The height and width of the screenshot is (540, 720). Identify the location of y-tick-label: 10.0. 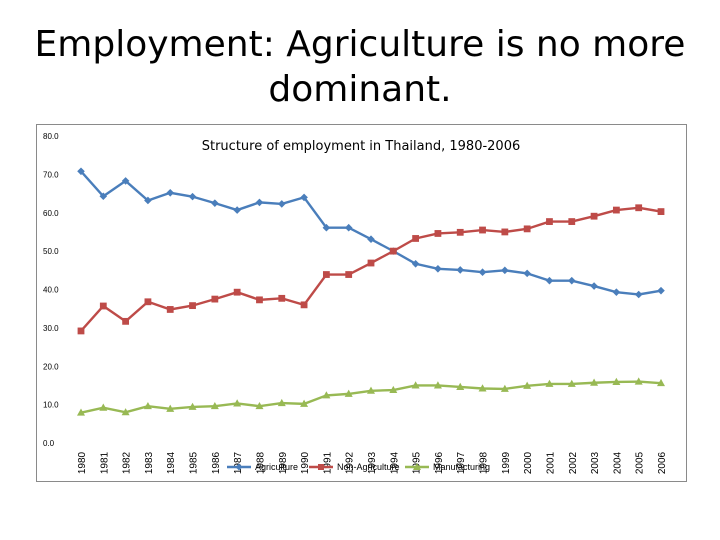
(51, 405).